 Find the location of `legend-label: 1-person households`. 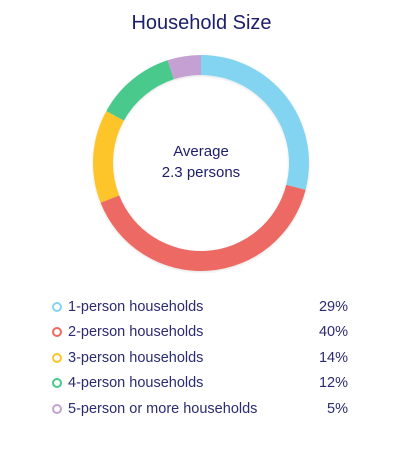

legend-label: 1-person households is located at coordinates (136, 306).